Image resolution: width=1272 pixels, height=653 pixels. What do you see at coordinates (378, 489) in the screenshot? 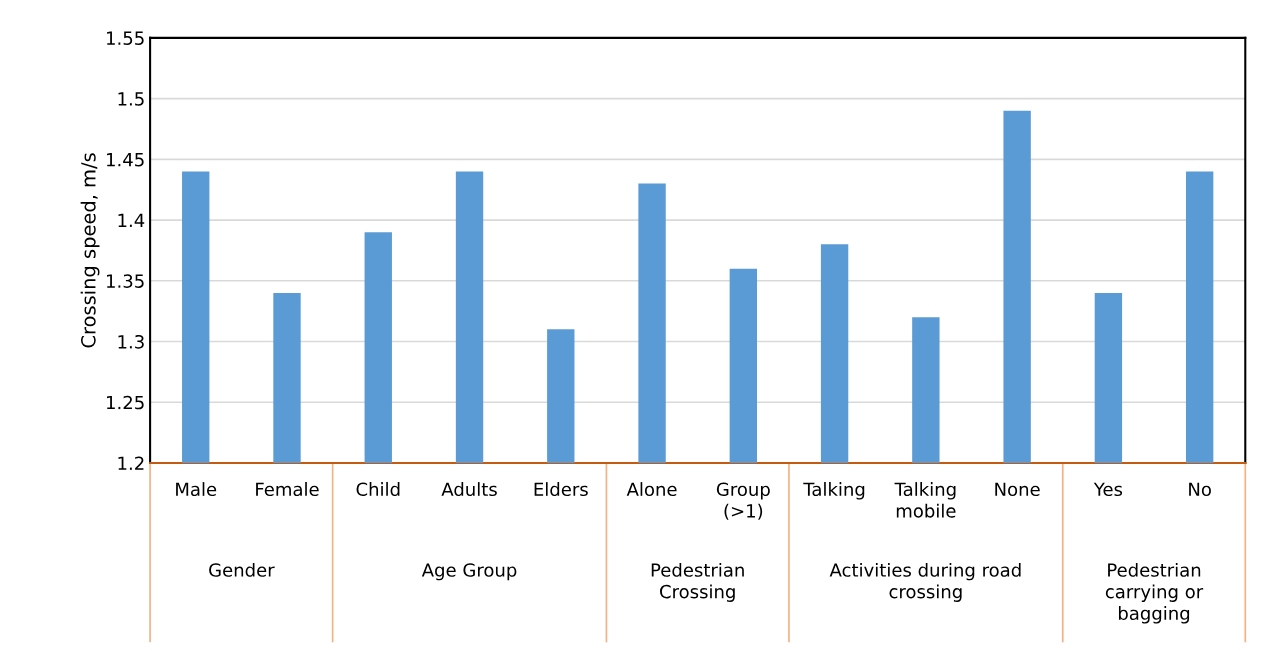
I see `x-tick-label: Child` at bounding box center [378, 489].